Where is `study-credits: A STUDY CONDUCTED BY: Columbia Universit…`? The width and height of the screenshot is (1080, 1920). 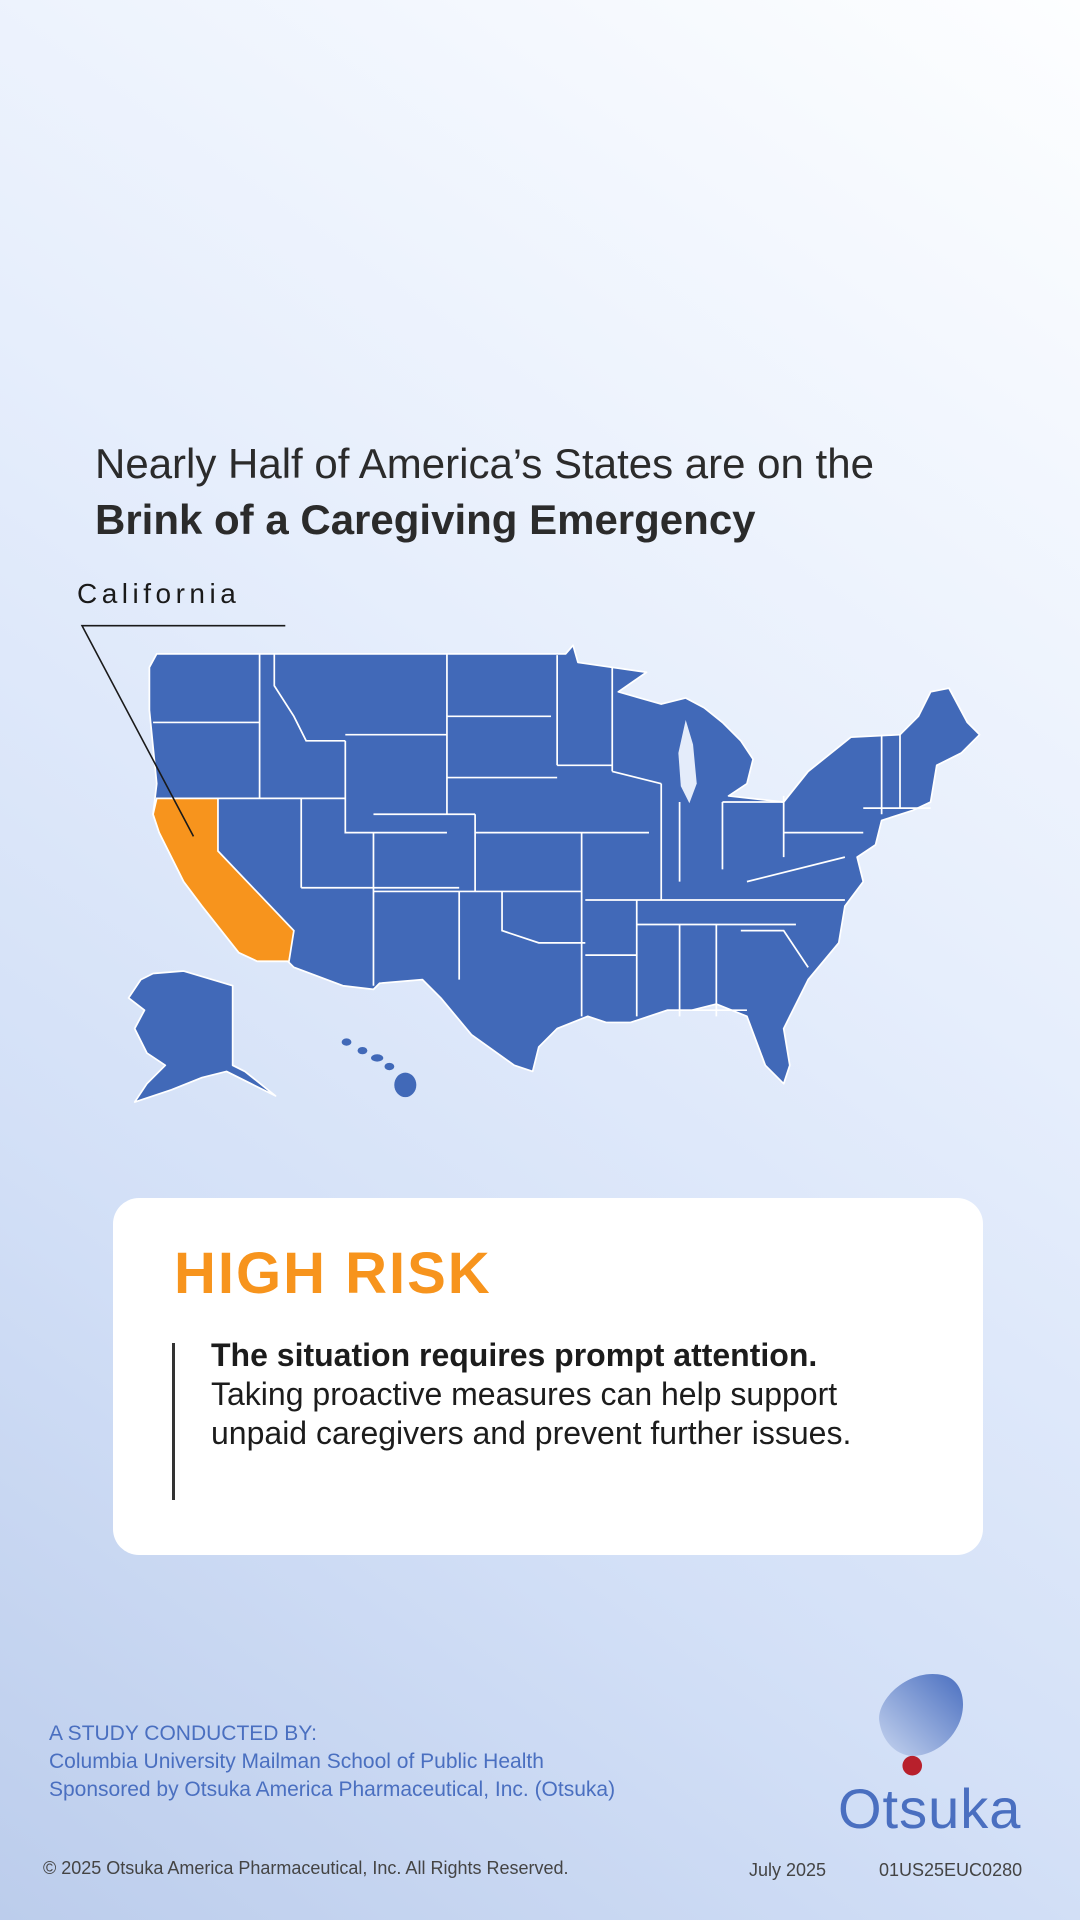
study-credits: A STUDY CONDUCTED BY: Columbia Universit… is located at coordinates (332, 1762).